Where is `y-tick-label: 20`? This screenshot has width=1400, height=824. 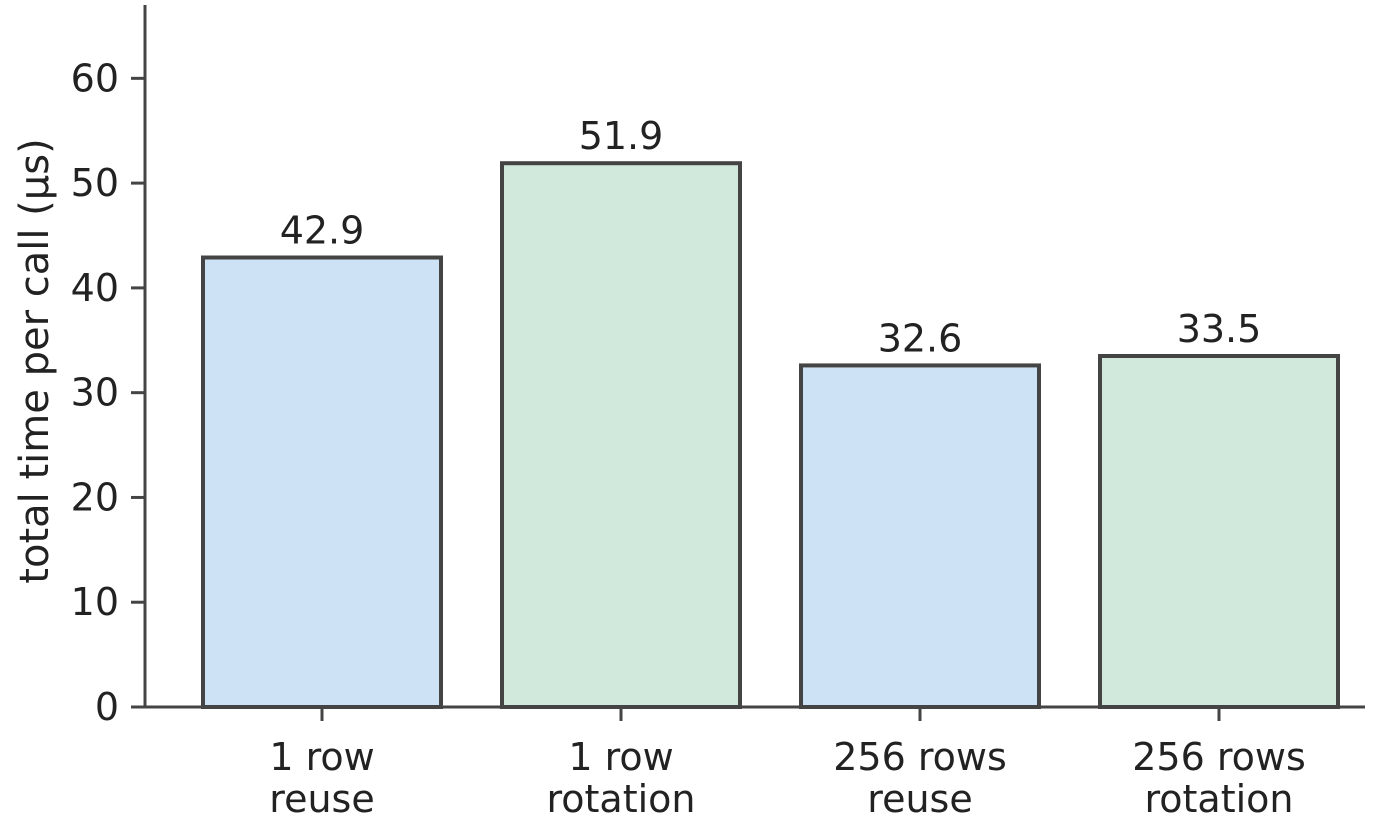 y-tick-label: 20 is located at coordinates (95, 497).